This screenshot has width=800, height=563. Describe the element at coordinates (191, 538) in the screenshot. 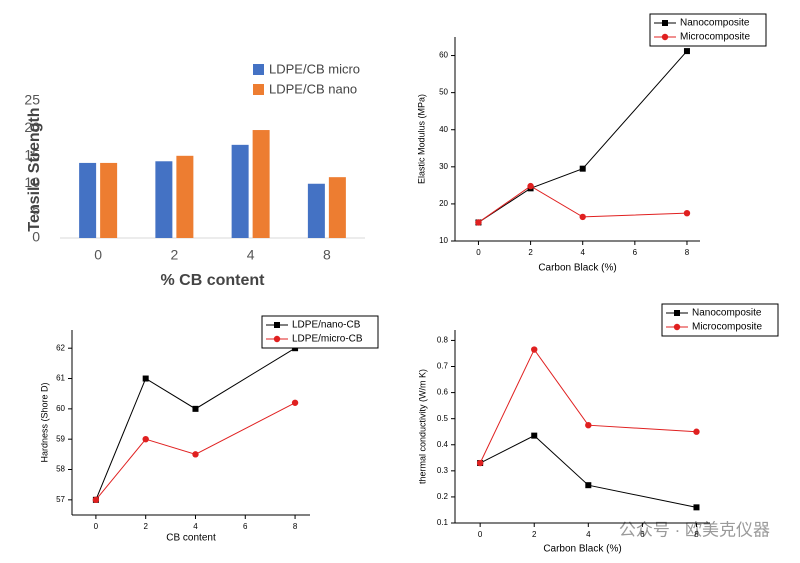

I see `x-axis-label: CB content` at that location.